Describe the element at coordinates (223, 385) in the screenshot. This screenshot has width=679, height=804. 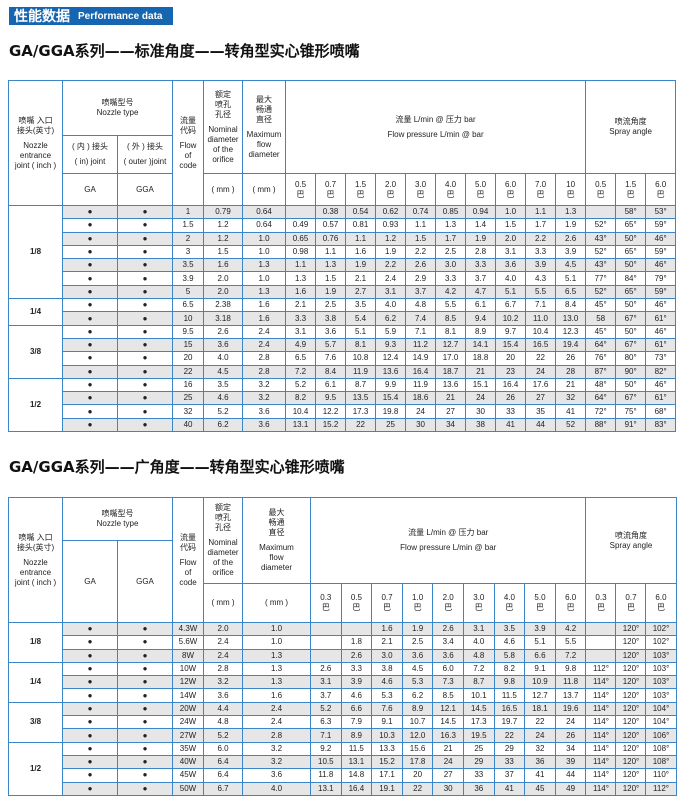
I see `nominal-diameter: 3.5` at that location.